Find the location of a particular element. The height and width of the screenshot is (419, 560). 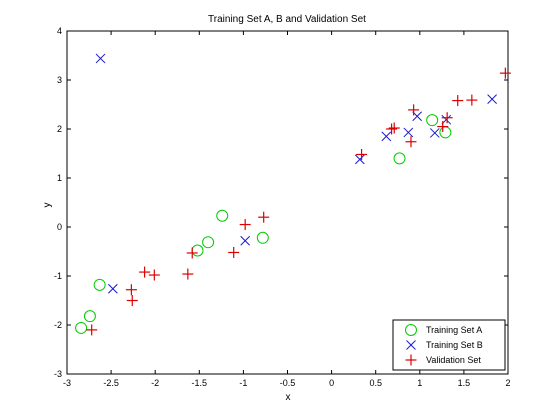

y-axis-label: y is located at coordinates (47, 205).